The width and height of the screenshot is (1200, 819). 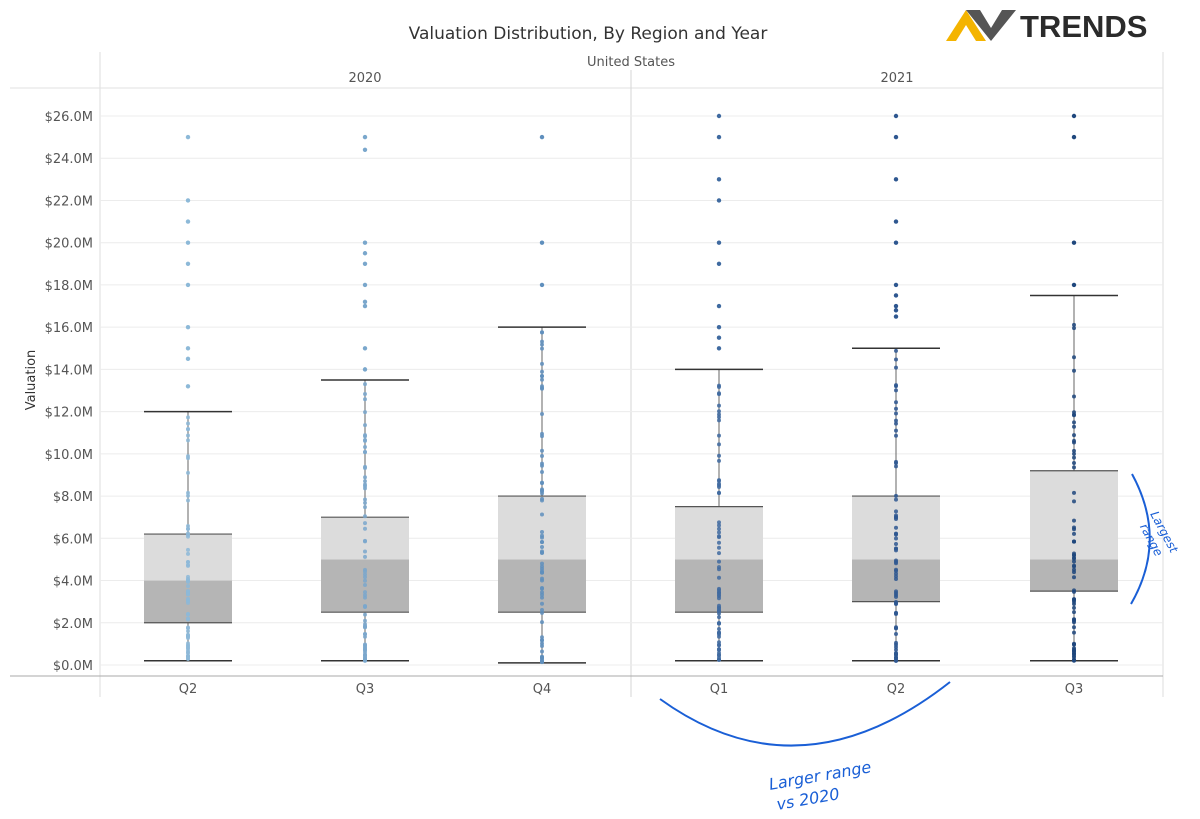 What do you see at coordinates (1140, 539) in the screenshot?
I see `annotation-arc-largest-range` at bounding box center [1140, 539].